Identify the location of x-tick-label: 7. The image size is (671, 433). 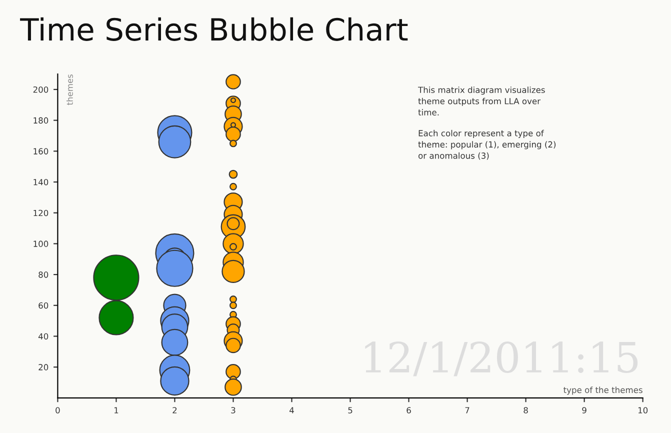
(467, 410).